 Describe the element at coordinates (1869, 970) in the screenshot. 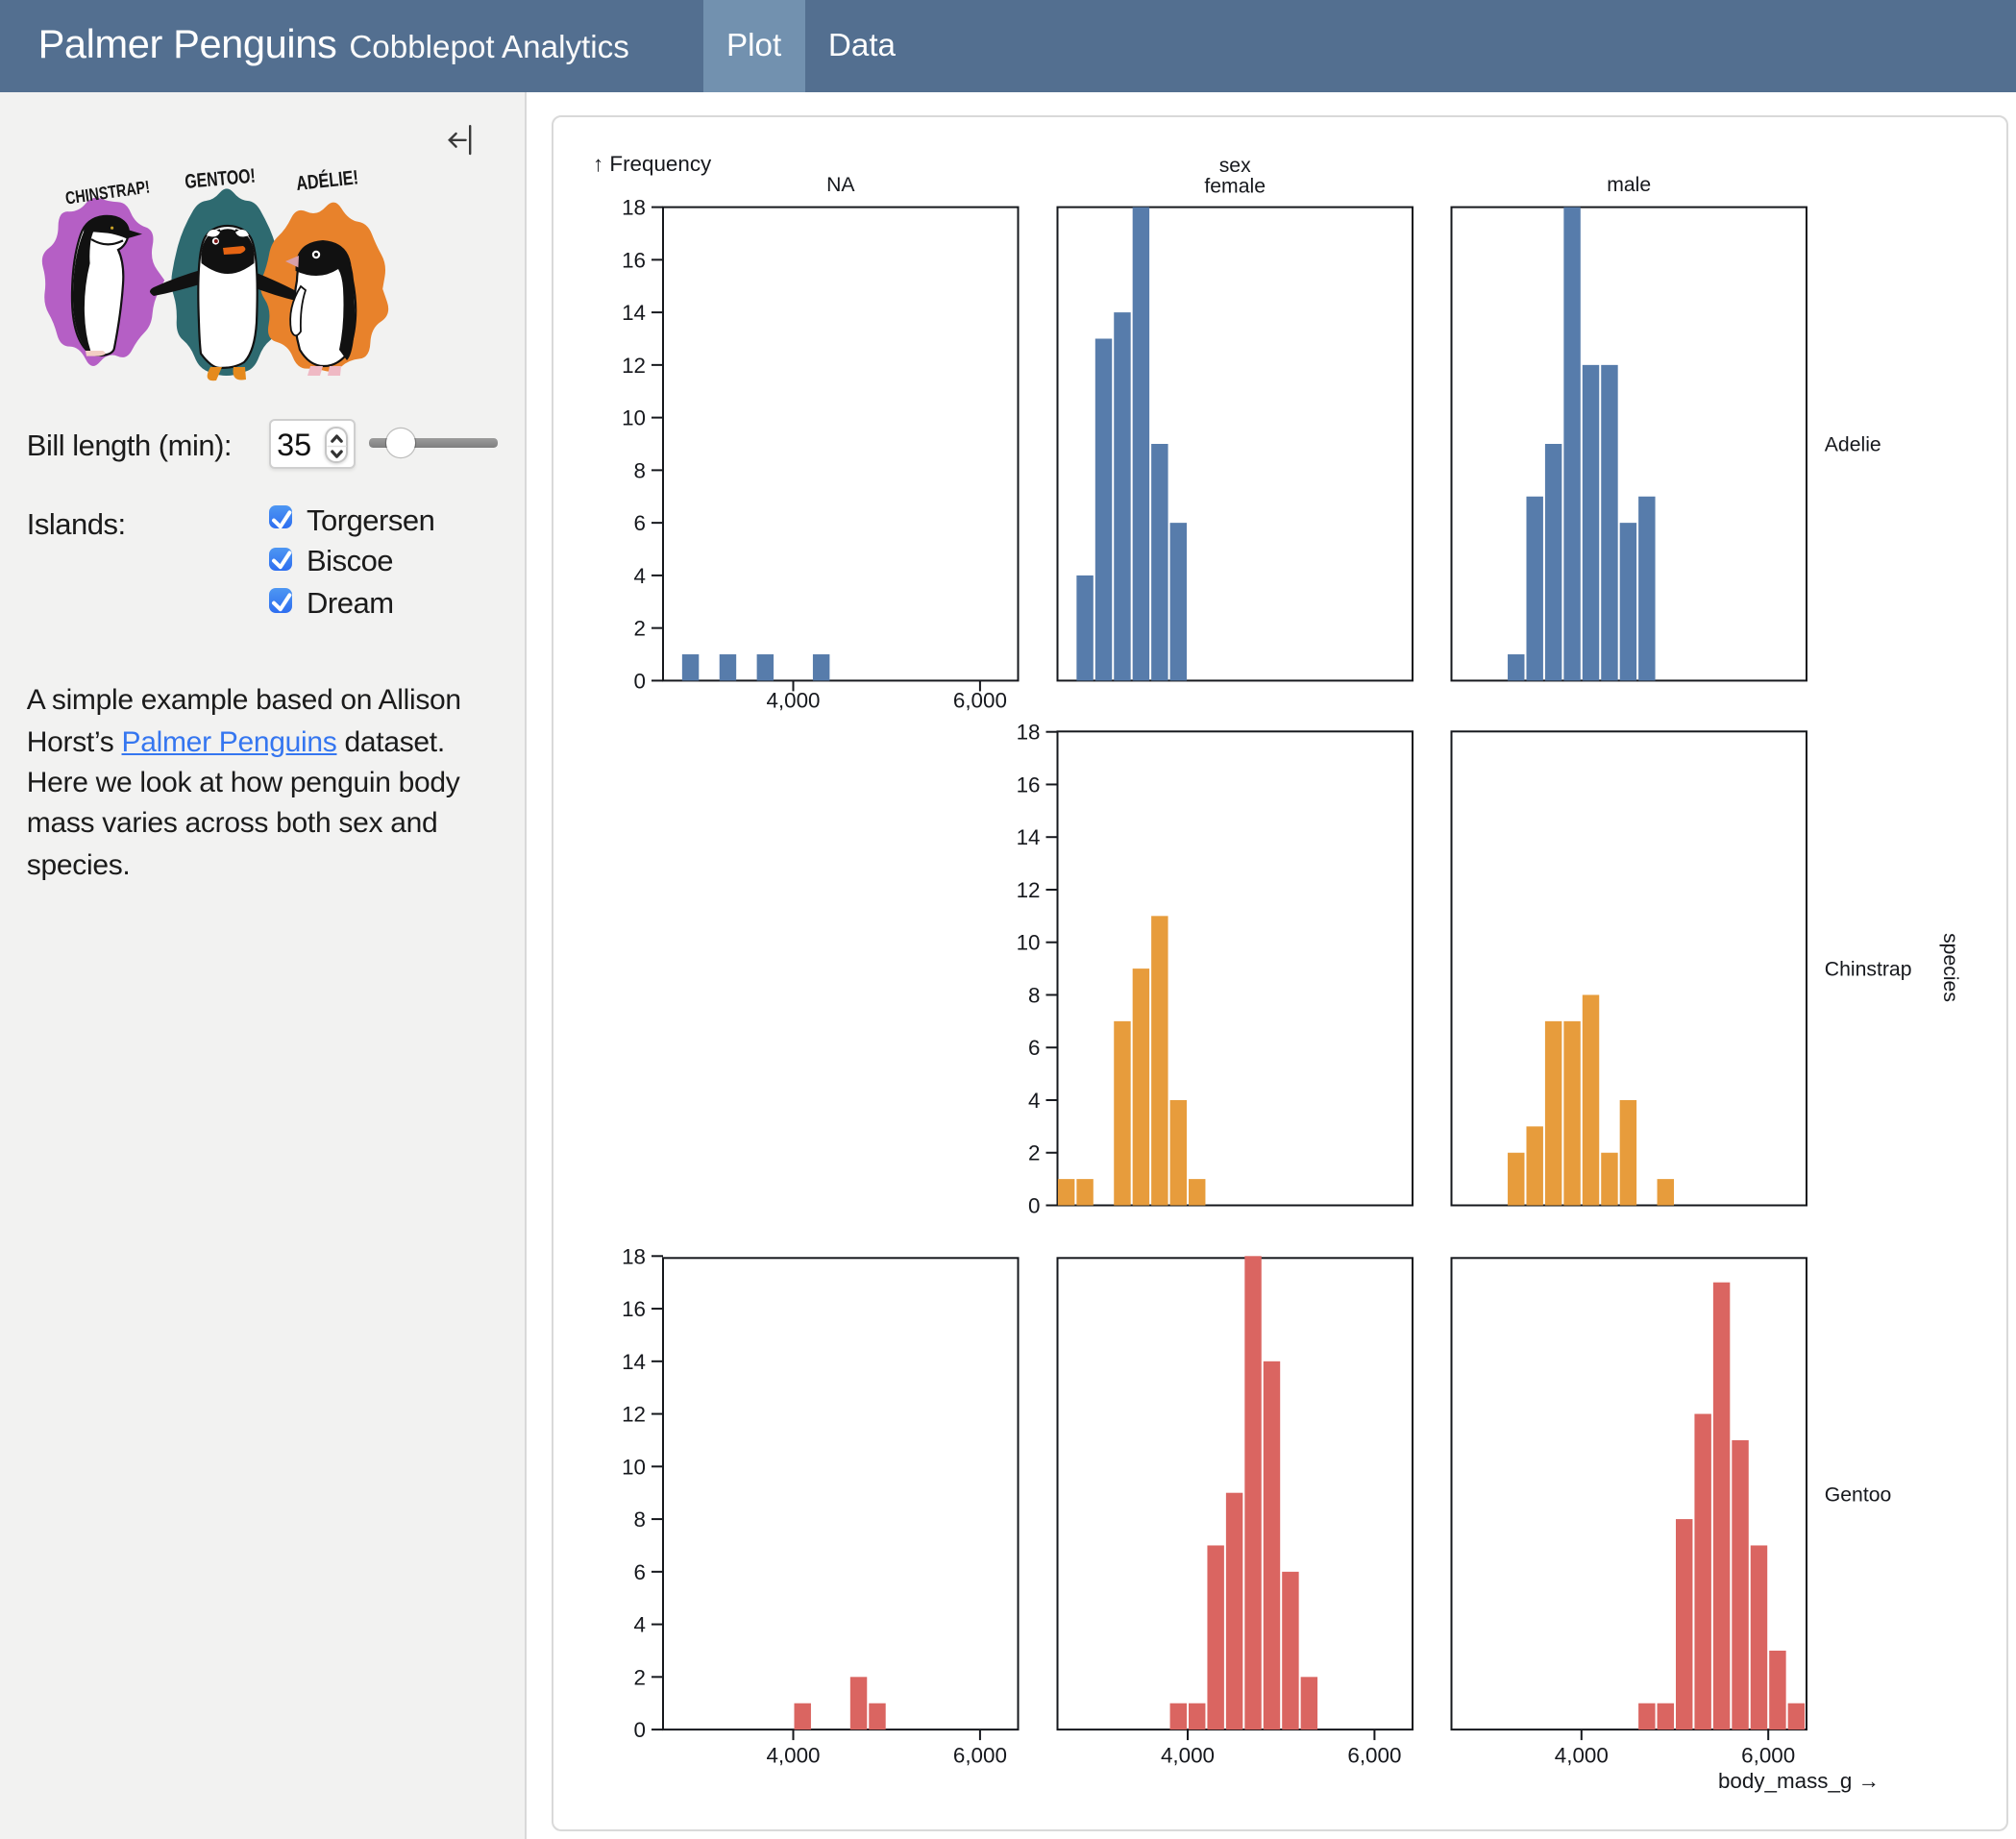

I see `svg-text: Chinstrap` at that location.